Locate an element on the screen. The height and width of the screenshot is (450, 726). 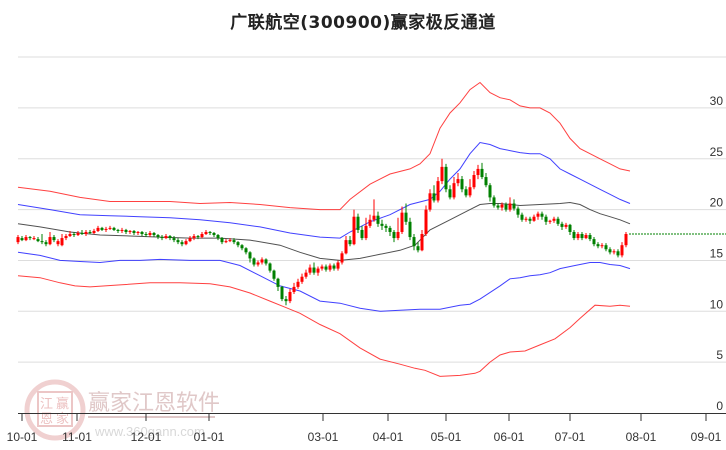
y-tick-label: 25 is located at coordinates (717, 152).